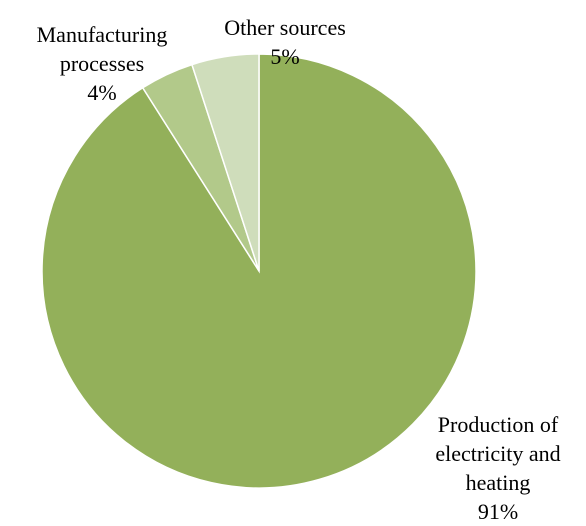 The height and width of the screenshot is (526, 586). Describe the element at coordinates (225, 162) in the screenshot. I see `pie-slice-other-sources` at that location.